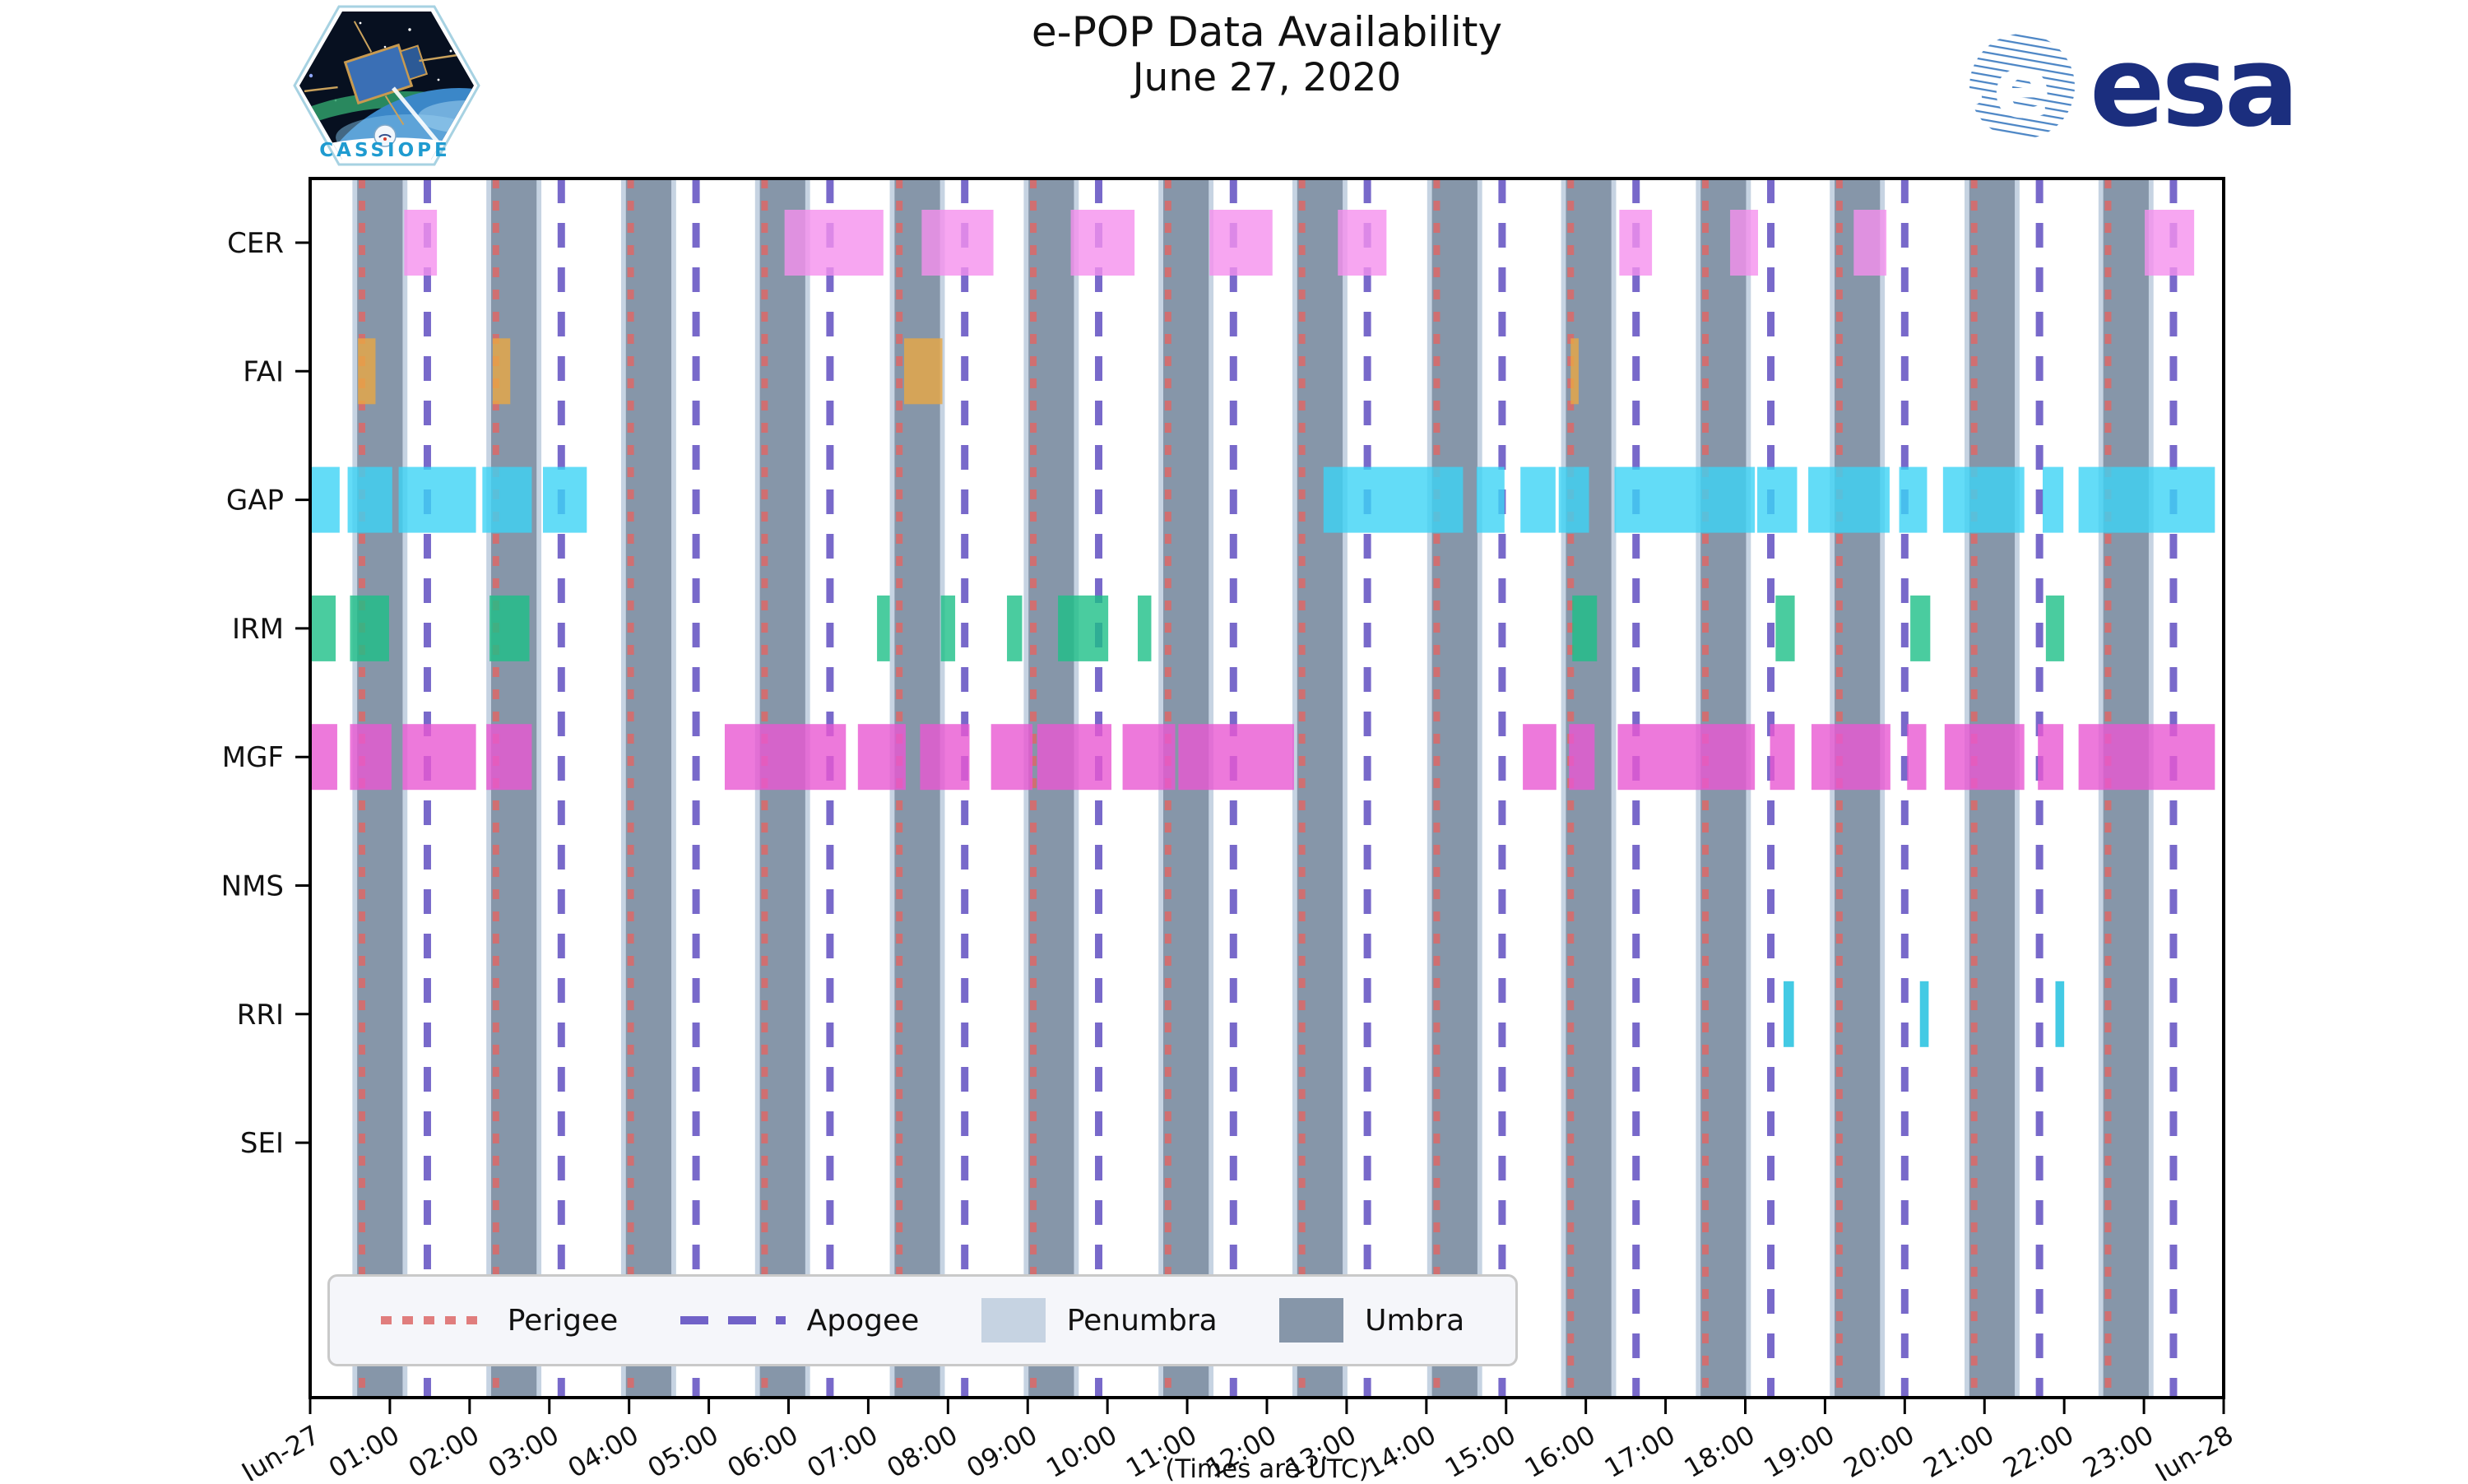  I want to click on legend-label: Umbra, so click(1415, 1320).